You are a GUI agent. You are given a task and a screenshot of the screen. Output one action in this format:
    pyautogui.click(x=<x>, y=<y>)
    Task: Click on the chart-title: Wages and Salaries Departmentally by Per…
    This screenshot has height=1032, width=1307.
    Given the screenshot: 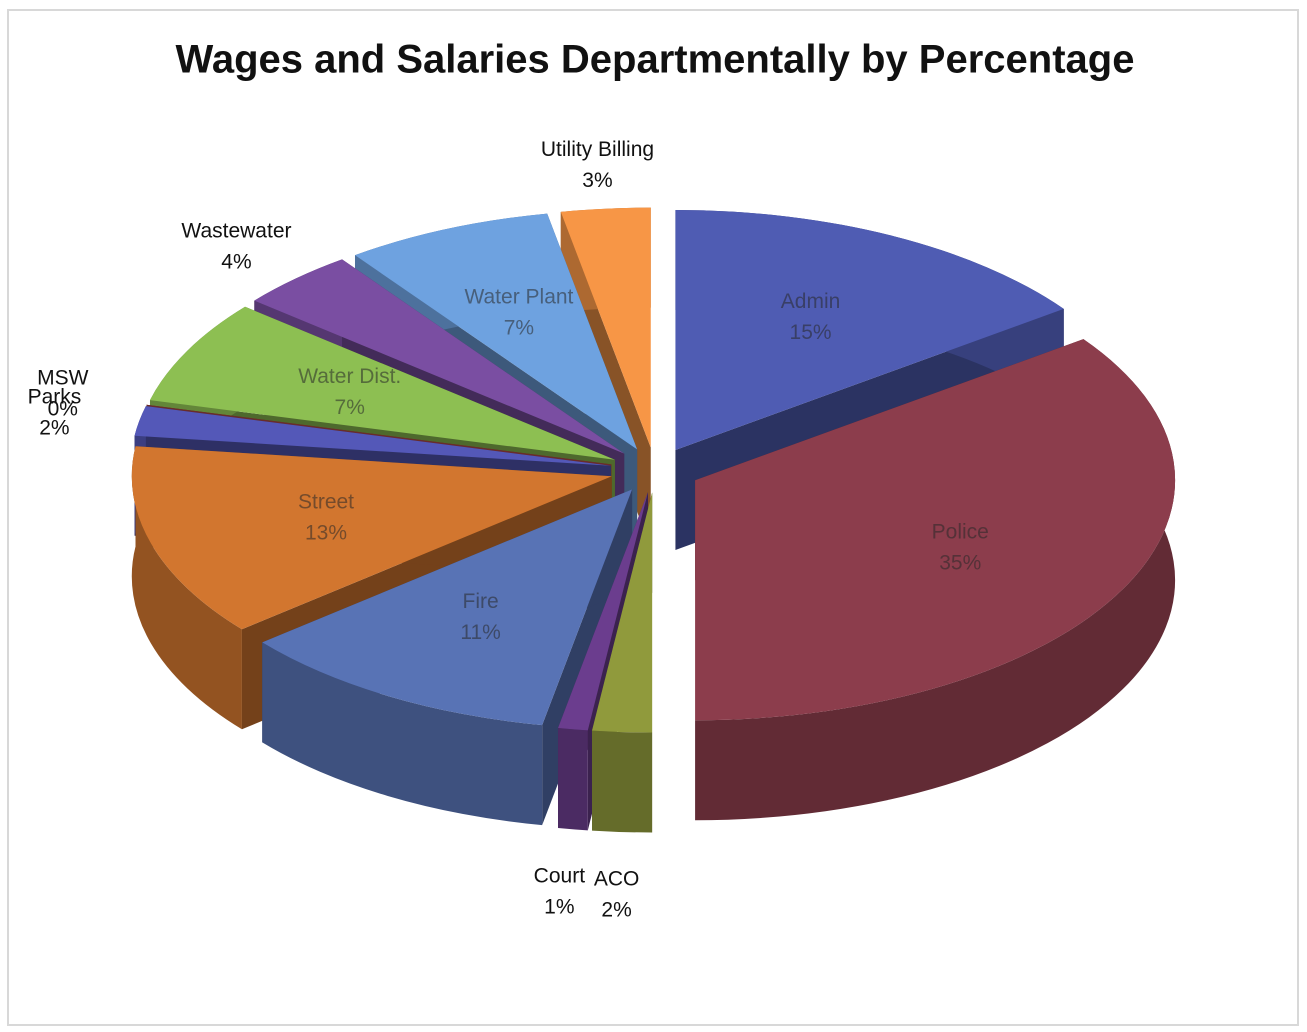 What is the action you would take?
    pyautogui.click(x=655, y=60)
    